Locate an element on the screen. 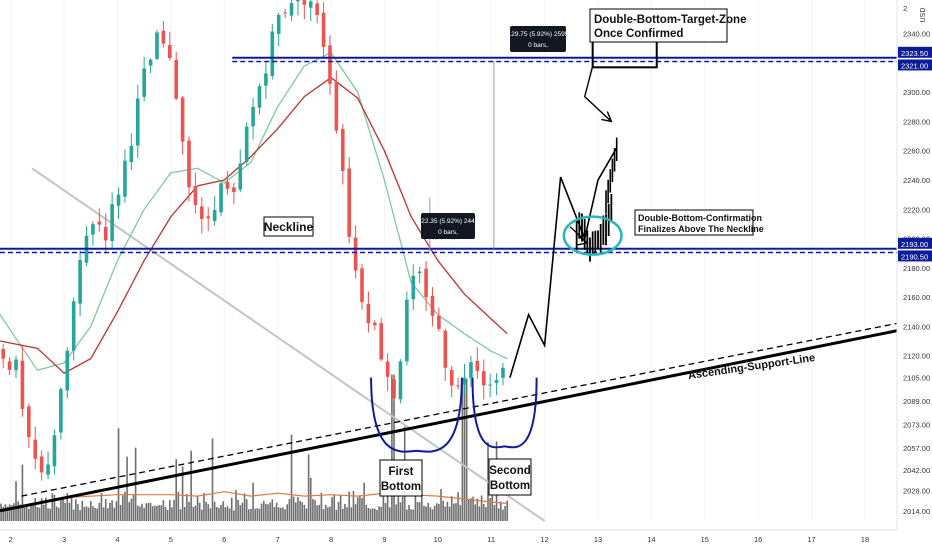 The image size is (932, 550). time-tick-label: 11 is located at coordinates (491, 539).